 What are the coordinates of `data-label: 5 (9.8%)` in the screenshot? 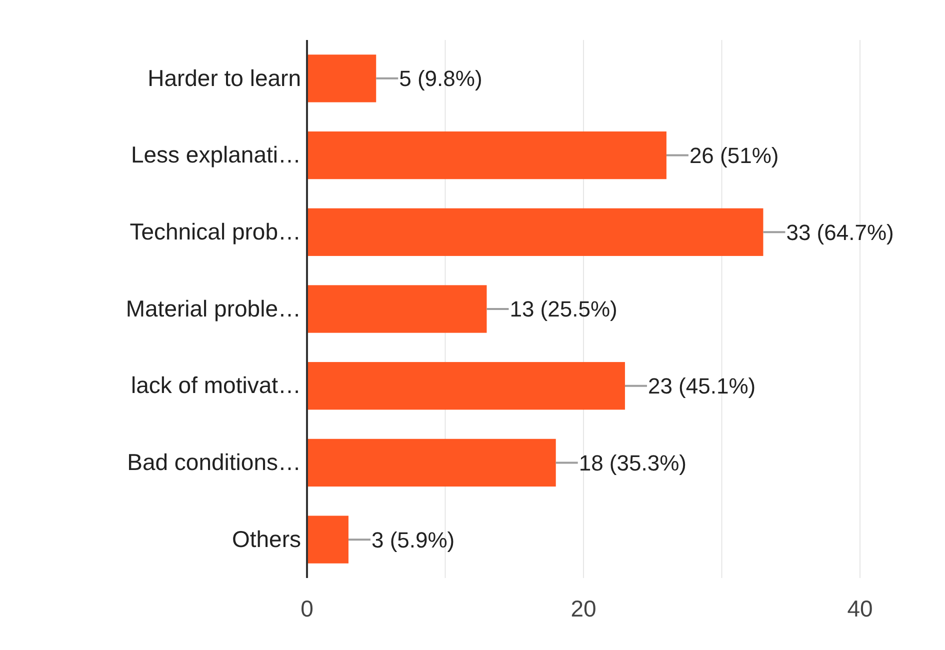 It's located at (440, 79).